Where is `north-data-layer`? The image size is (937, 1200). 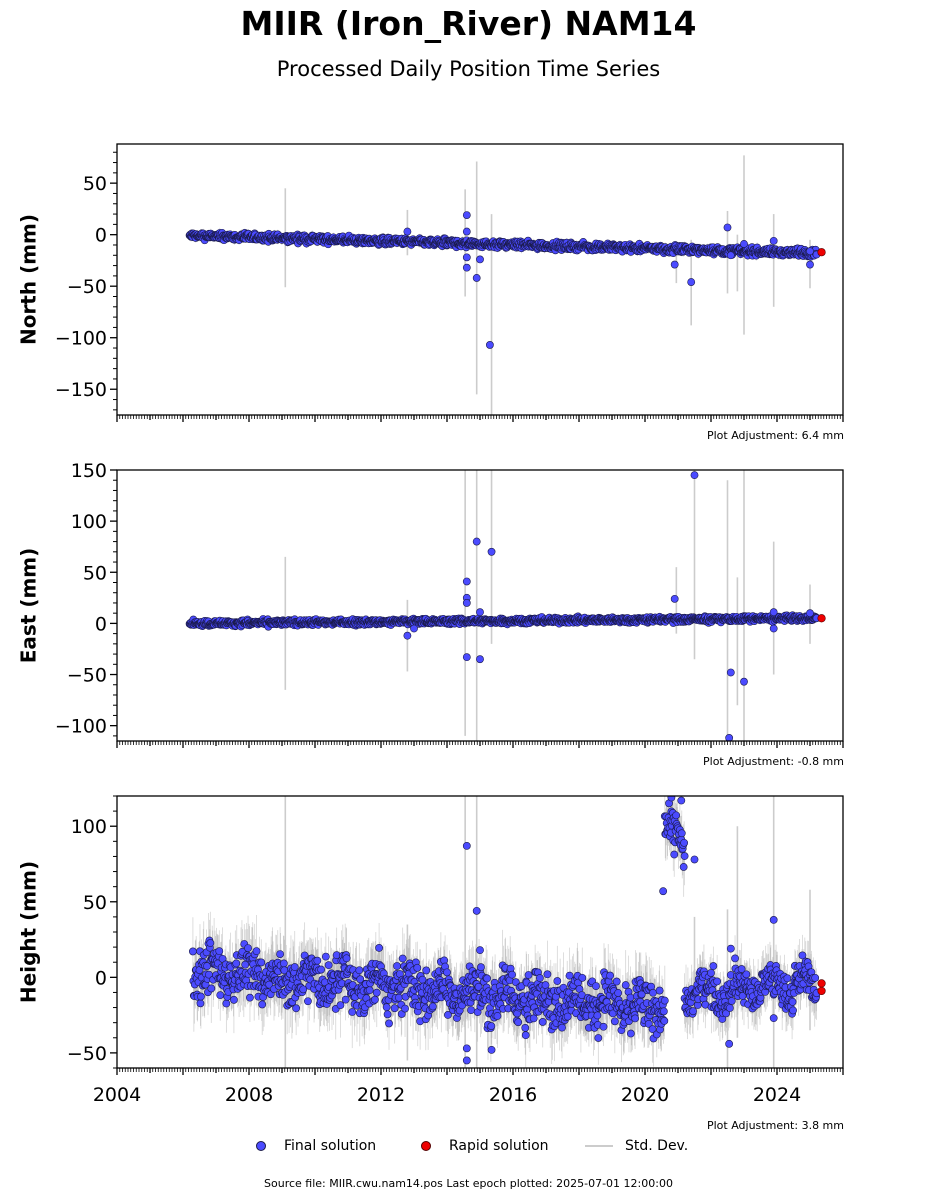
north-data-layer is located at coordinates (505, 285).